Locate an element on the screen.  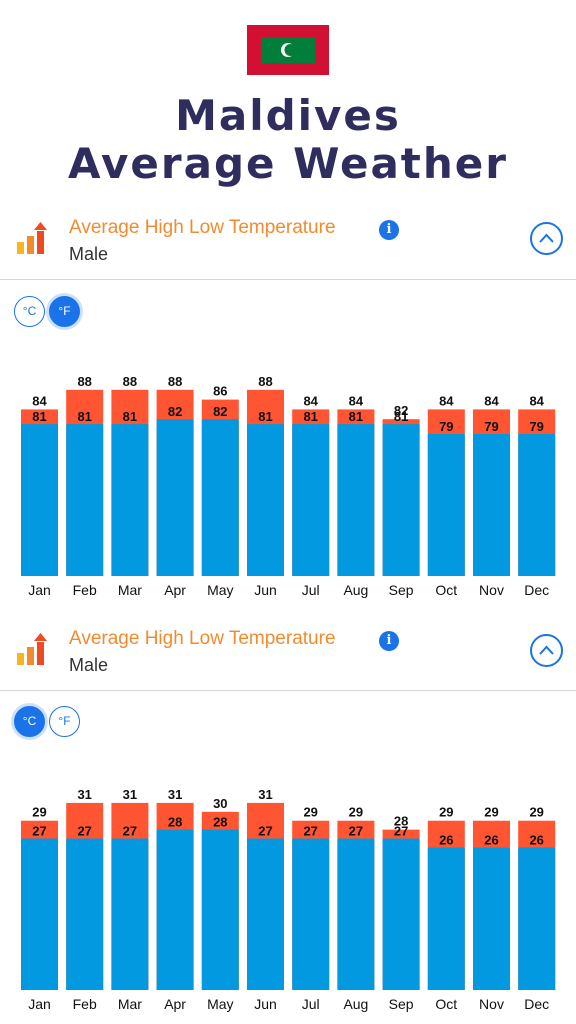
page-title-line2: Average Weather is located at coordinates (288, 163).